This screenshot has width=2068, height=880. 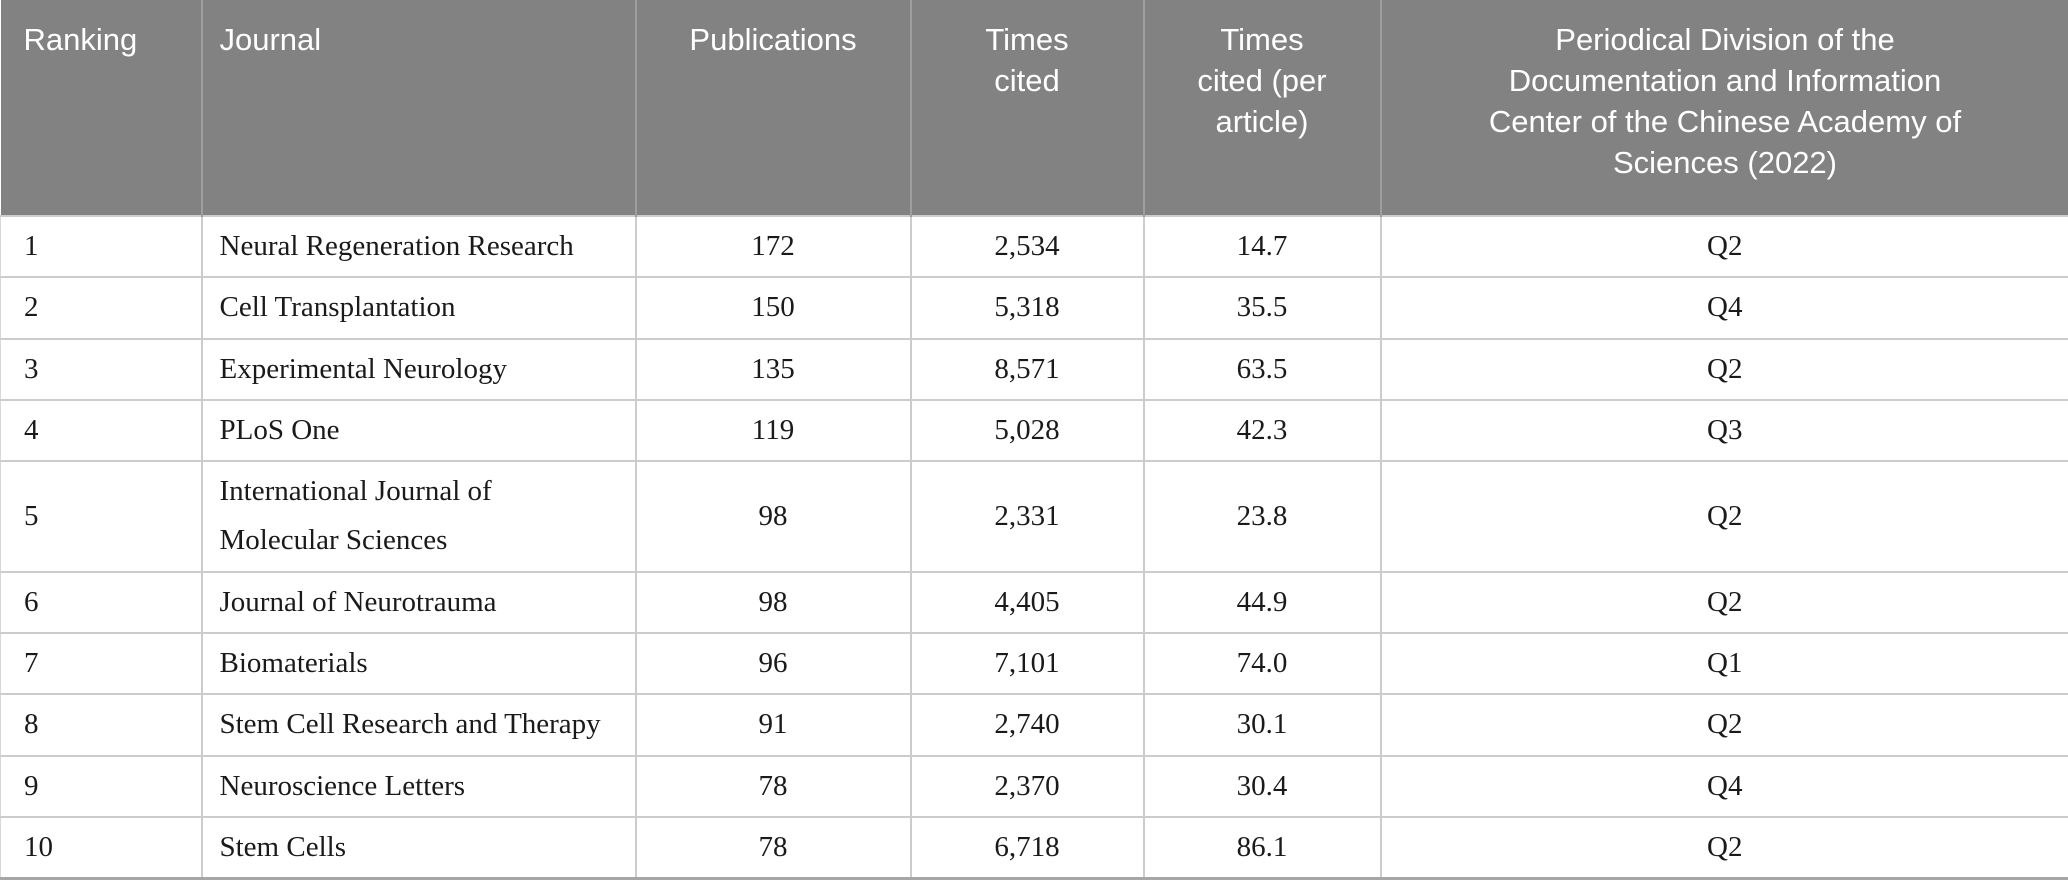 I want to click on times-cited-per-article-cell: 86.1, so click(x=1262, y=847).